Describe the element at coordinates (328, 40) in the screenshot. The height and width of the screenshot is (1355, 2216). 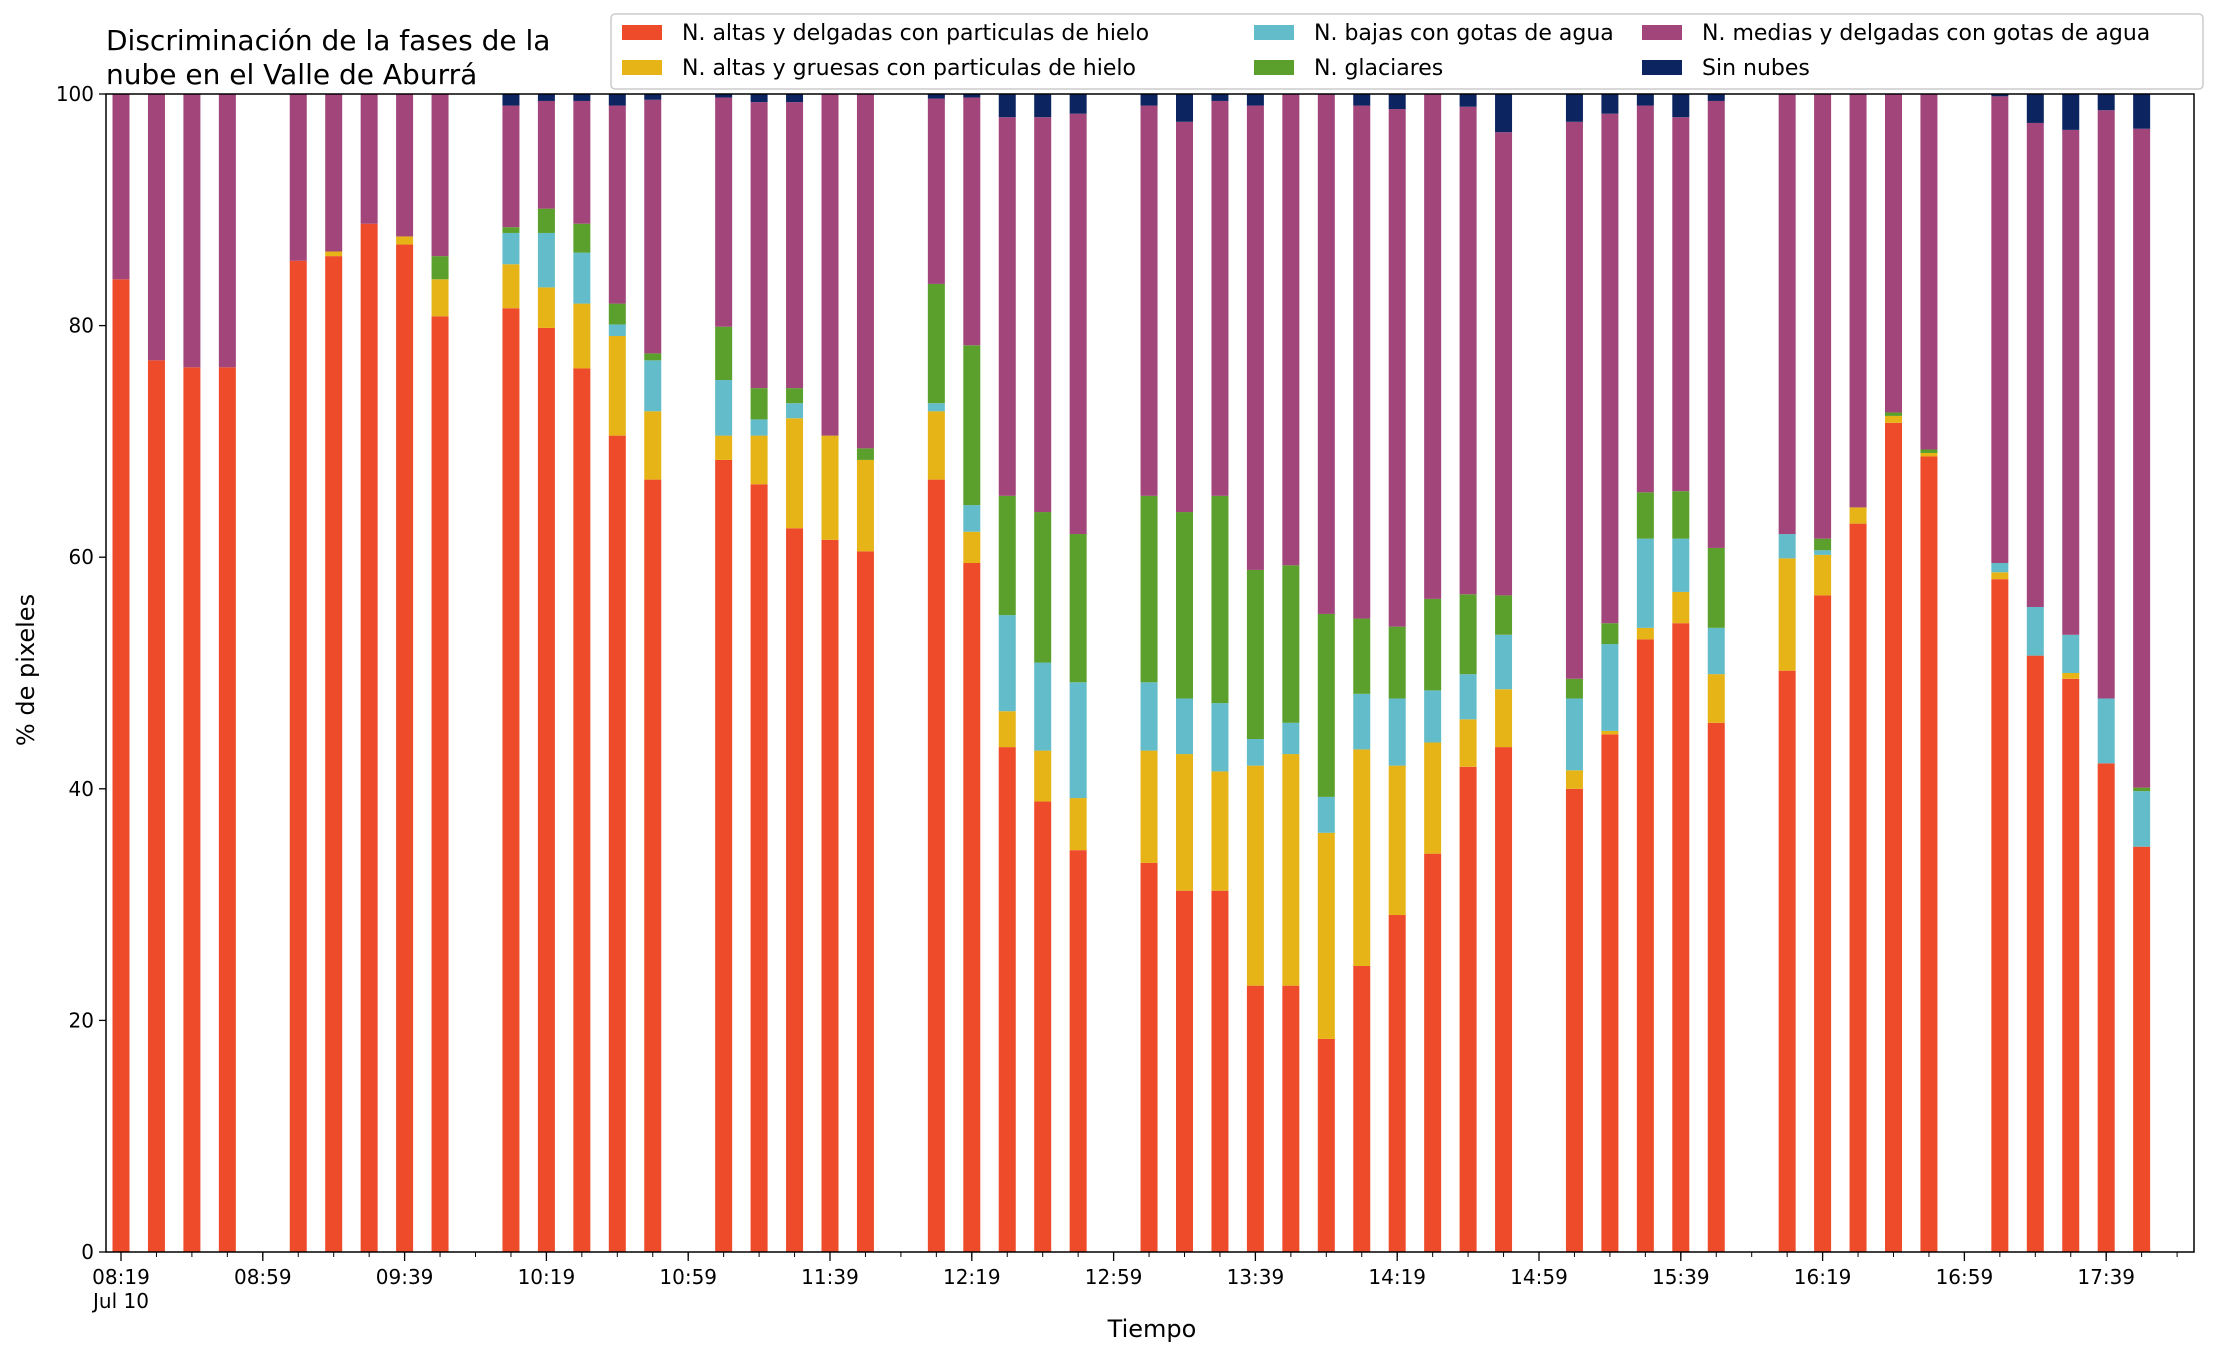
I see `chart-title-line-1: Discriminación de la fases de la` at that location.